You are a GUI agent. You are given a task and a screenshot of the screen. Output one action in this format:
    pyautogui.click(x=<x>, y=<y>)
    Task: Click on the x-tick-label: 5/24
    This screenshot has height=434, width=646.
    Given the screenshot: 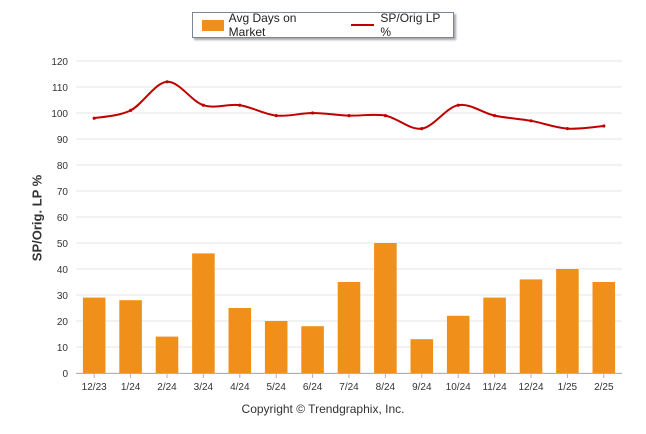 What is the action you would take?
    pyautogui.click(x=276, y=387)
    